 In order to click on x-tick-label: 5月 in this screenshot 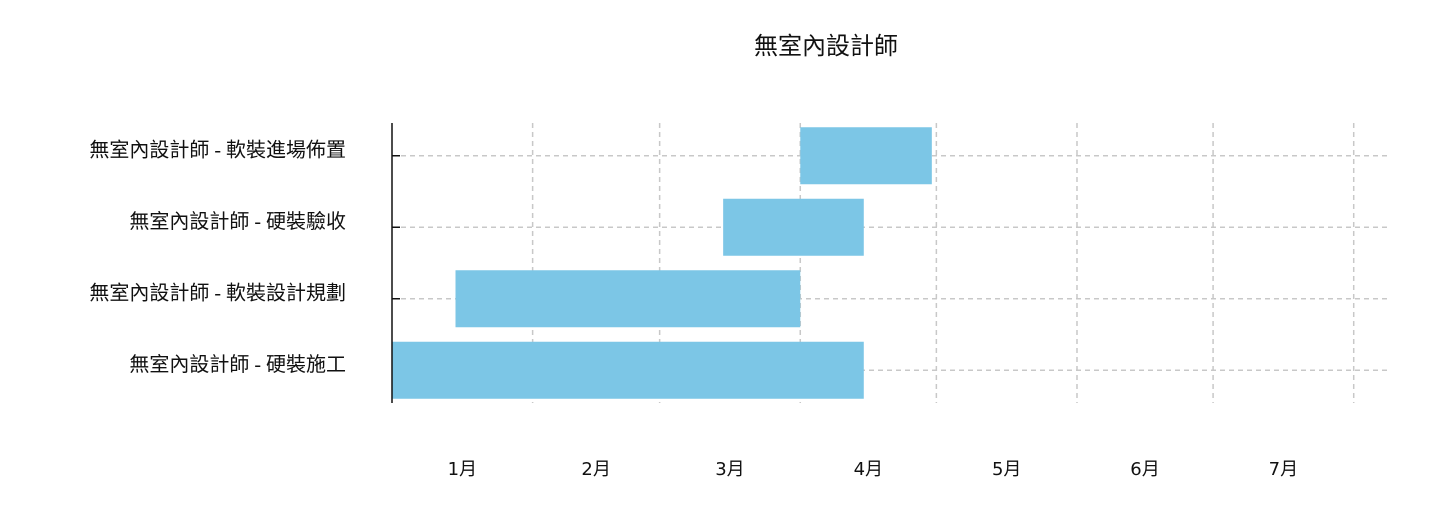, I will do `click(1006, 469)`.